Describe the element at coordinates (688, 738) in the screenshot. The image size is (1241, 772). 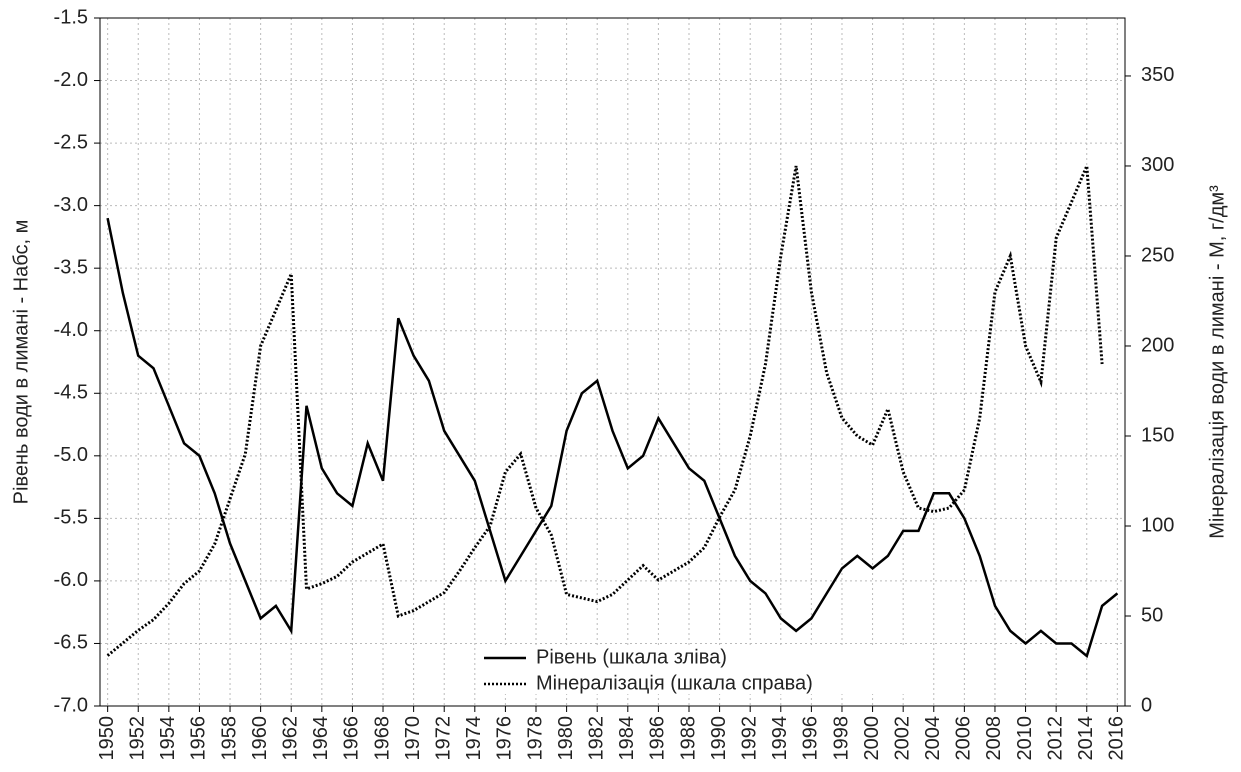
I see `x-tick-label: 1988` at that location.